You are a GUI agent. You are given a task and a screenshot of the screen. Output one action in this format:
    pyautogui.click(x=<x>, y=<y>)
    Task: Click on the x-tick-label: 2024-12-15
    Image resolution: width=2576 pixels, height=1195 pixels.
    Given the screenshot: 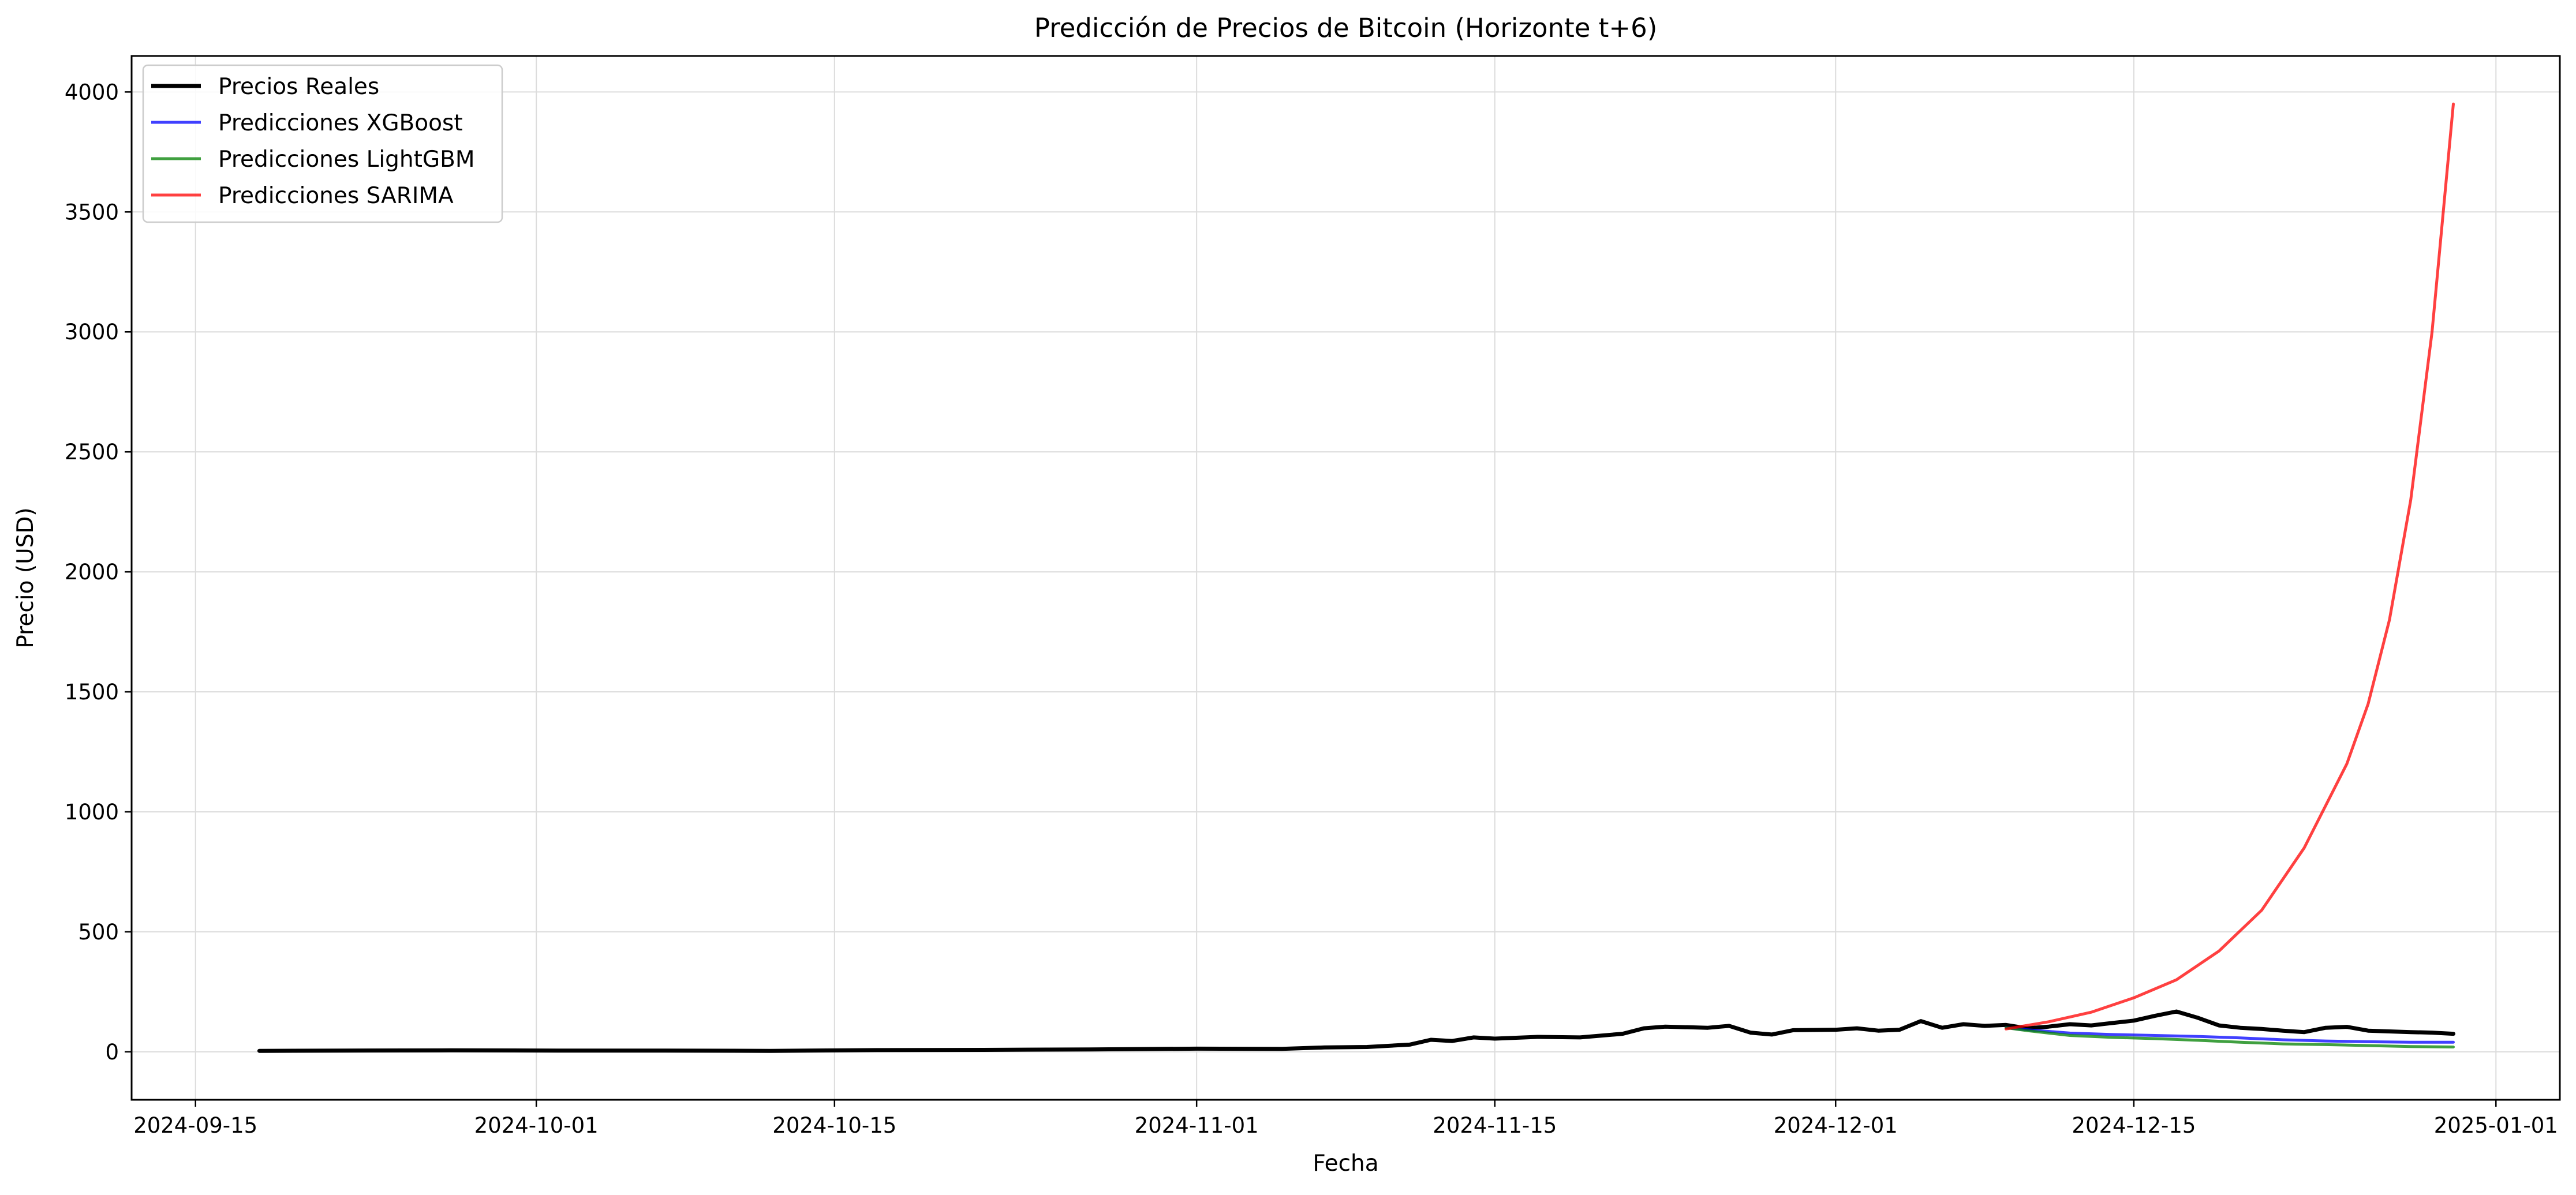 What is the action you would take?
    pyautogui.click(x=2134, y=1125)
    